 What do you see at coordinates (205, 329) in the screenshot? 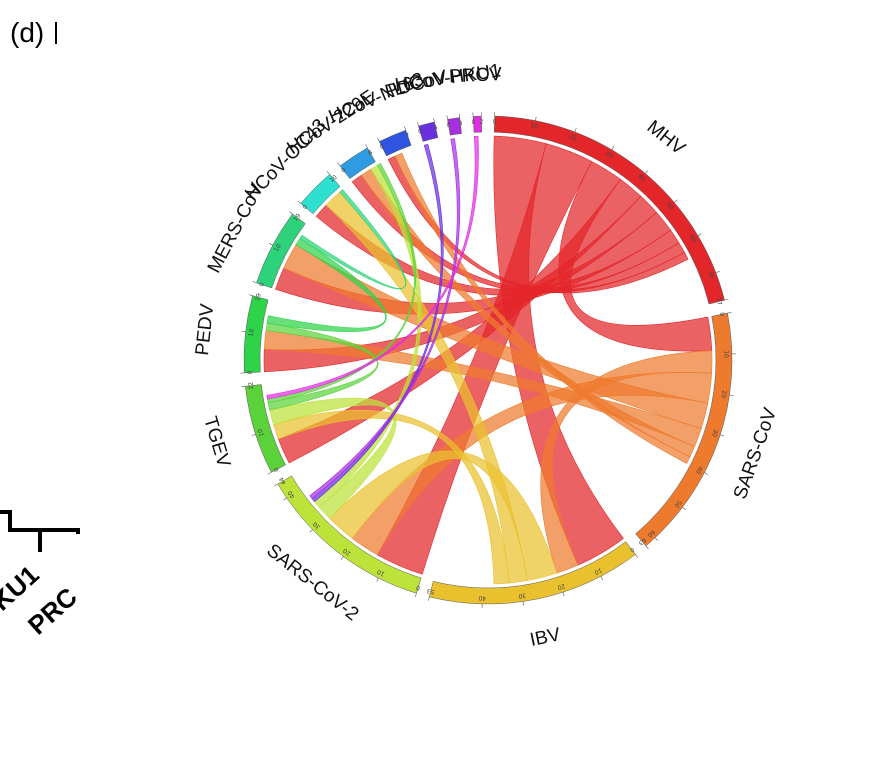
I see `segment-label-pedv: PEDV` at bounding box center [205, 329].